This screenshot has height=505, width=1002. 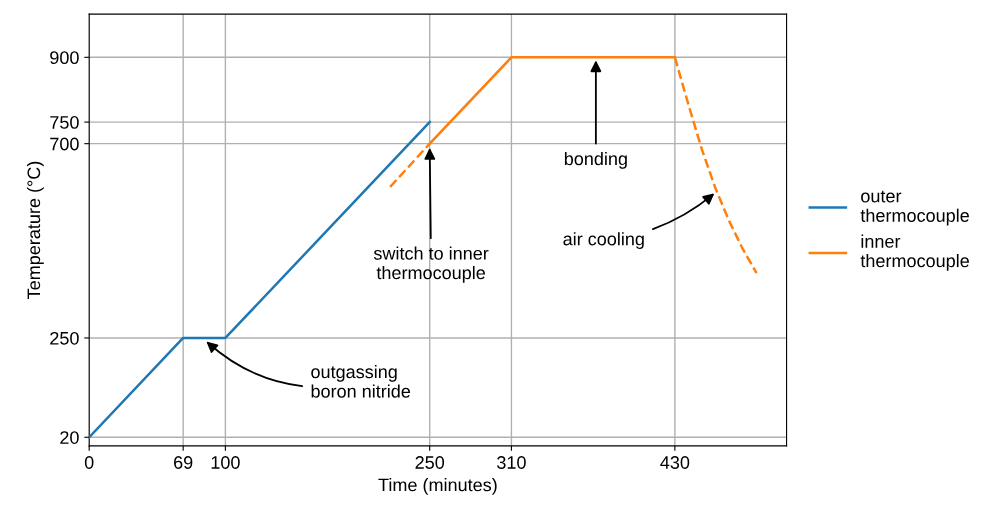 I want to click on annotation: bonding, so click(x=595, y=160).